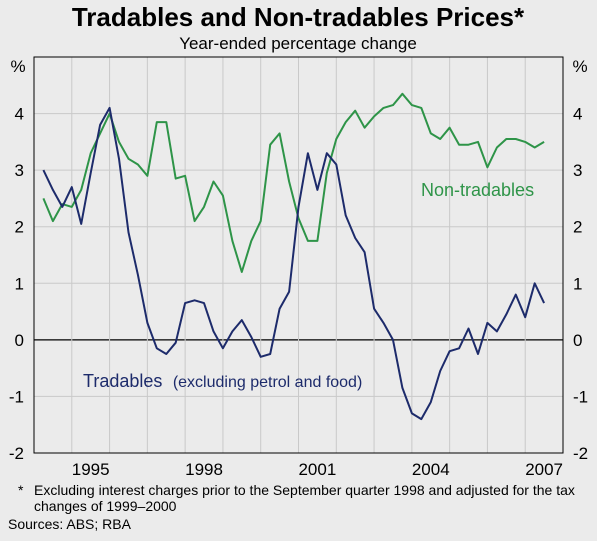  Describe the element at coordinates (21, 490) in the screenshot. I see `footnote-marker: *` at that location.